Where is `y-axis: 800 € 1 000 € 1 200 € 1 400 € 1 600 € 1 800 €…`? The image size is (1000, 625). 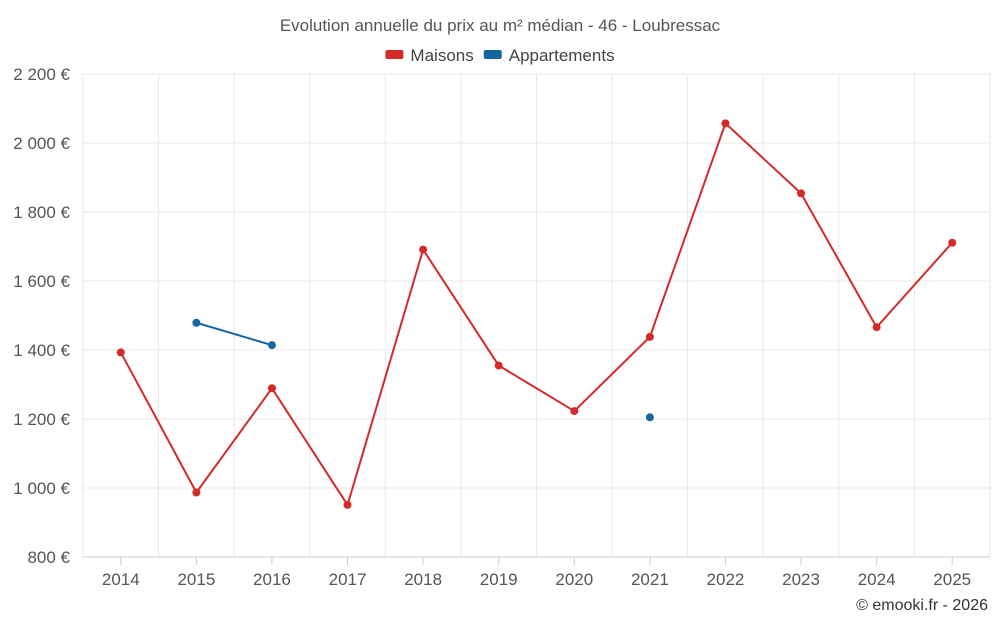
y-axis: 800 € 1 000 € 1 200 € 1 400 € 1 600 € 1 800 €… is located at coordinates (41, 316).